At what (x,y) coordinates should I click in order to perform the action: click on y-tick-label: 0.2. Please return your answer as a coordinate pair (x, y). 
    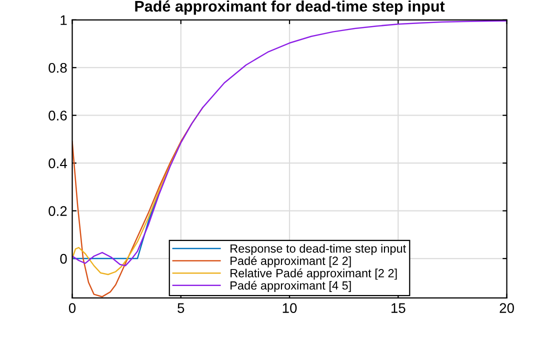
    Looking at the image, I should click on (57, 211).